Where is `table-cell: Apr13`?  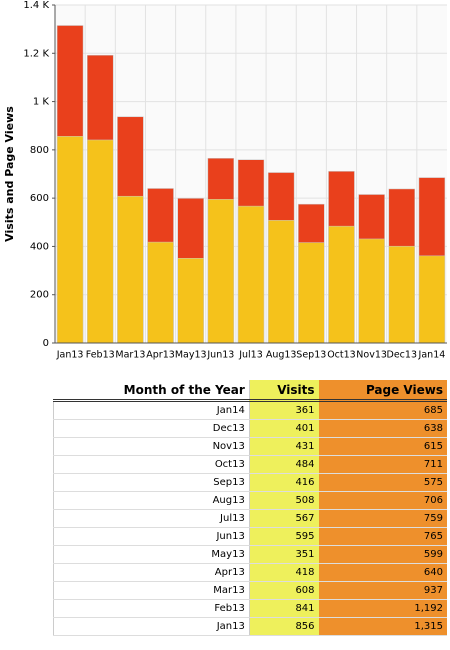
table-cell: Apr13 is located at coordinates (151, 572).